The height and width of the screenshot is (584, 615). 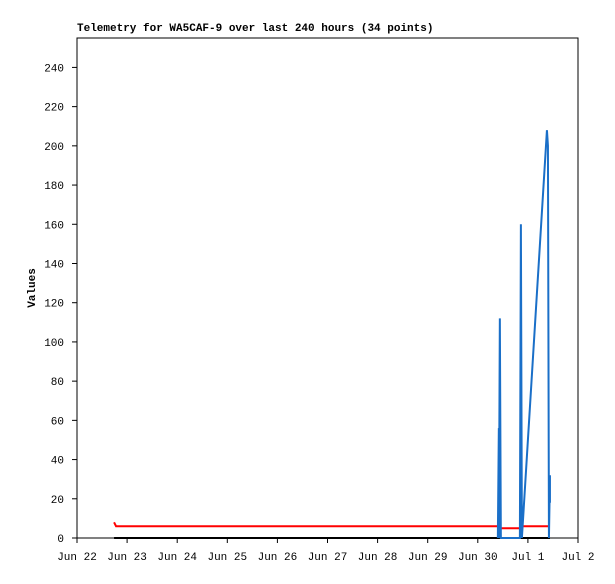 What do you see at coordinates (527, 558) in the screenshot?
I see `x-tick-label: Jul 1` at bounding box center [527, 558].